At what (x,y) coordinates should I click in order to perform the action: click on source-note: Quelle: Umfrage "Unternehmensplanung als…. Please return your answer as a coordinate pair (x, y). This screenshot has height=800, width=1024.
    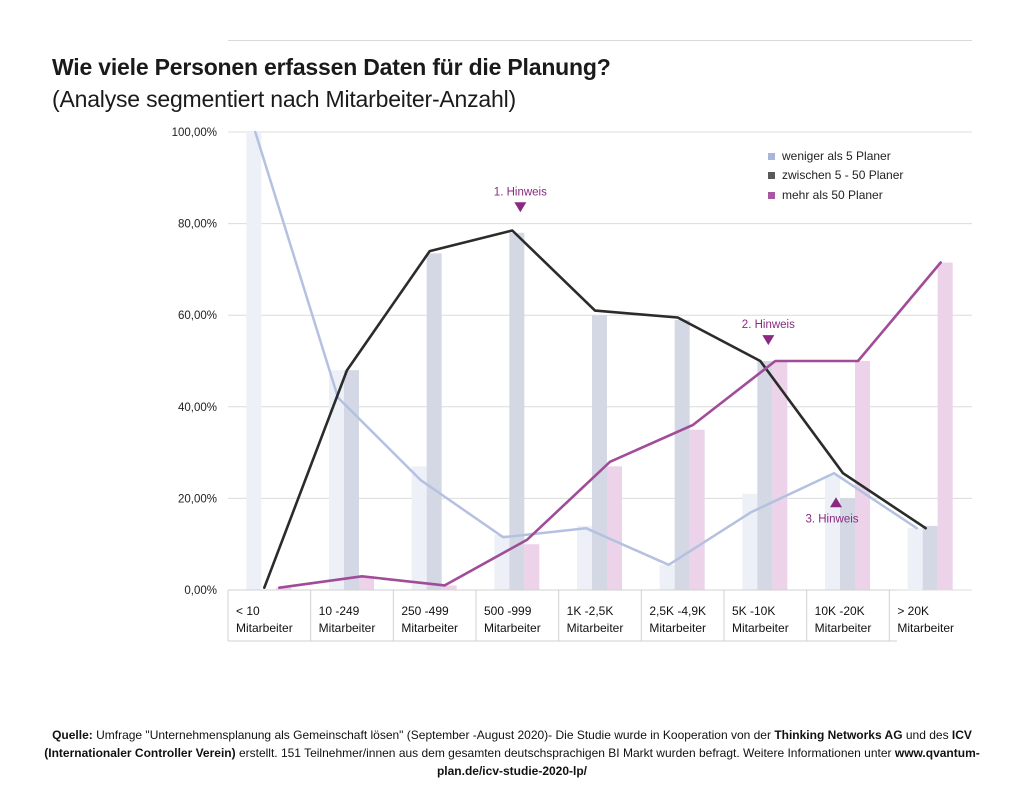
    Looking at the image, I should click on (512, 753).